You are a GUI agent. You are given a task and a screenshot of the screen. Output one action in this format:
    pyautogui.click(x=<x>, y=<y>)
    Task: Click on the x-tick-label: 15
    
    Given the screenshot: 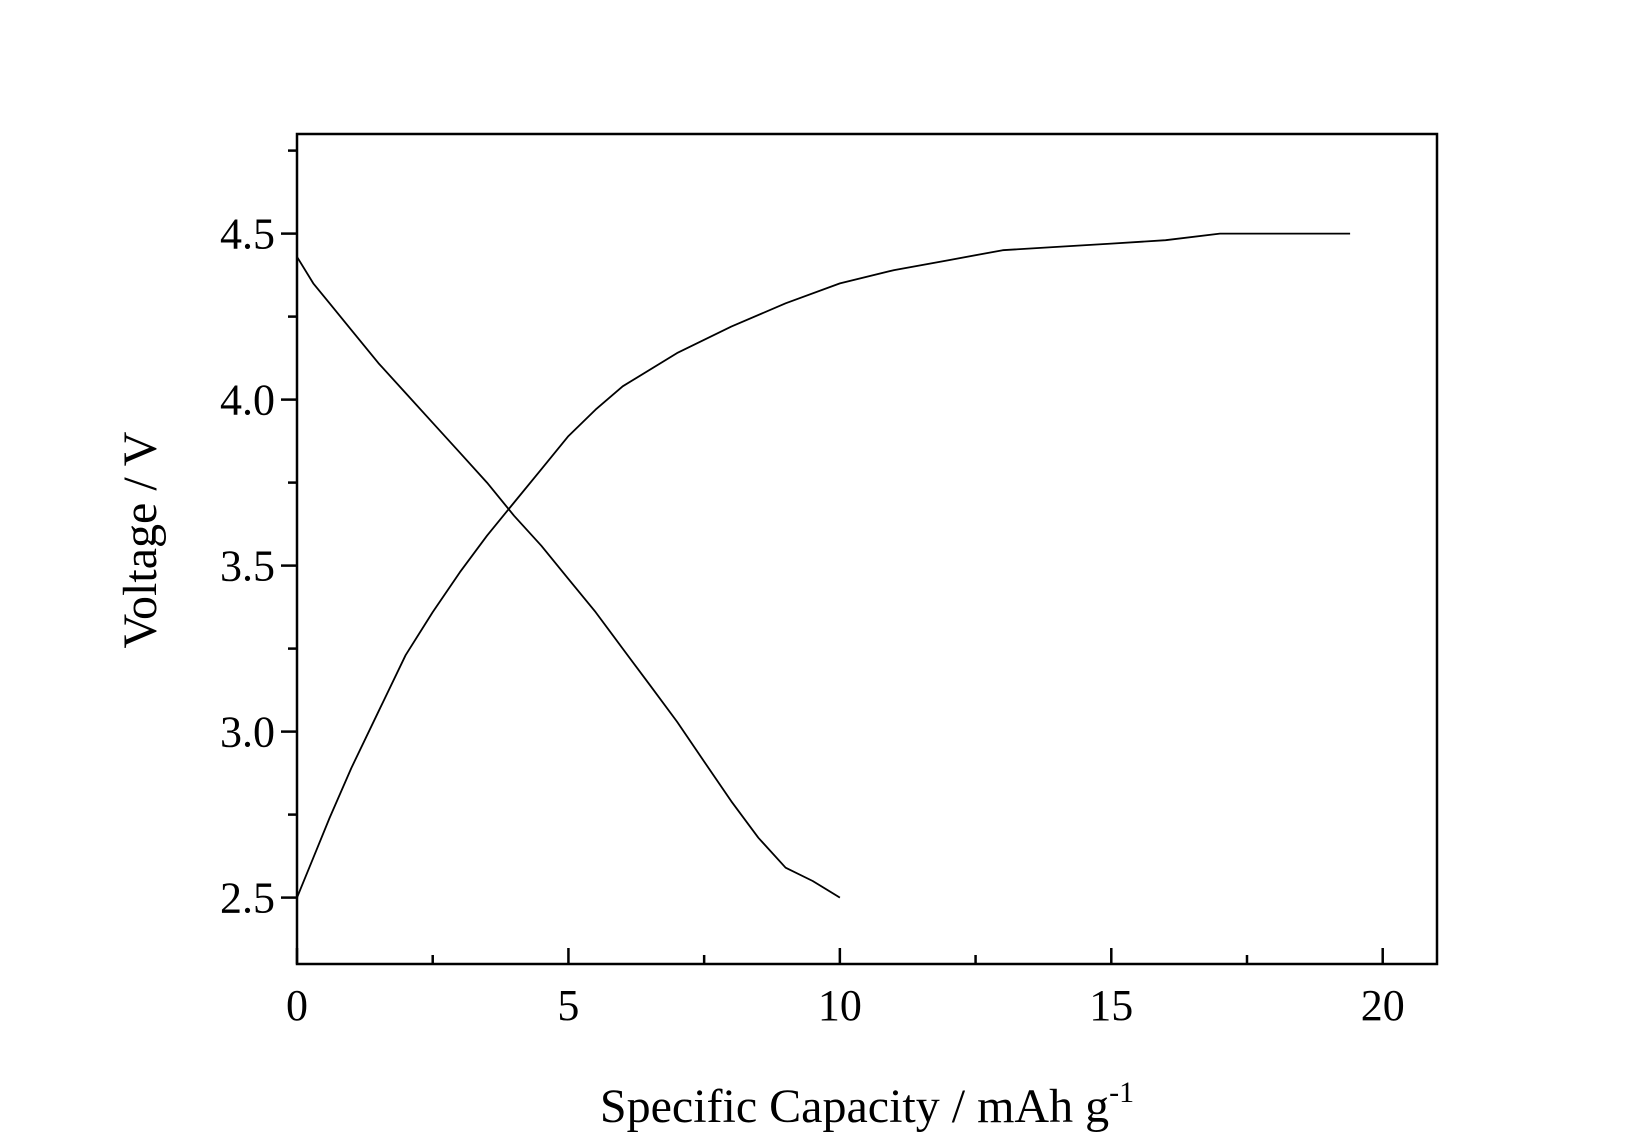 What is the action you would take?
    pyautogui.click(x=1111, y=1005)
    